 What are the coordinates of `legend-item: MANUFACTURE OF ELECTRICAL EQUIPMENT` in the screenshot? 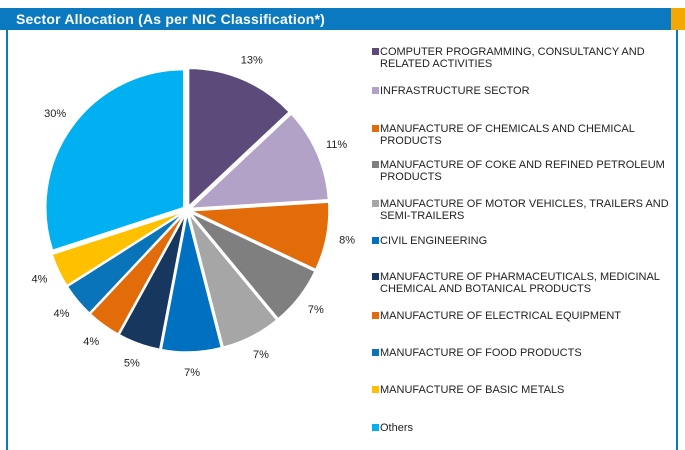 It's located at (528, 316).